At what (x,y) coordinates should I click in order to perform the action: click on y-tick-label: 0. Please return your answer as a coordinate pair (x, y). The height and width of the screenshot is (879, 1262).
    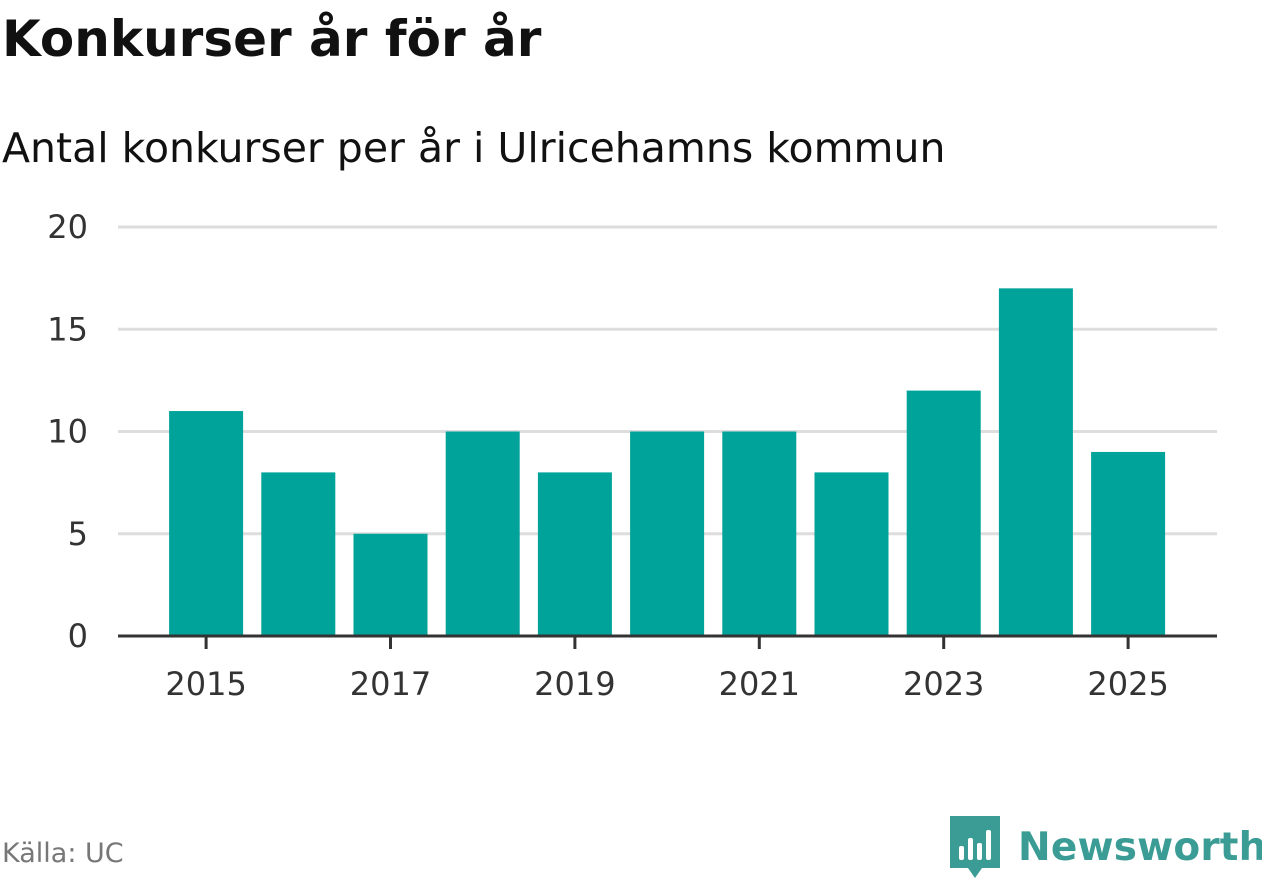
    Looking at the image, I should click on (78, 636).